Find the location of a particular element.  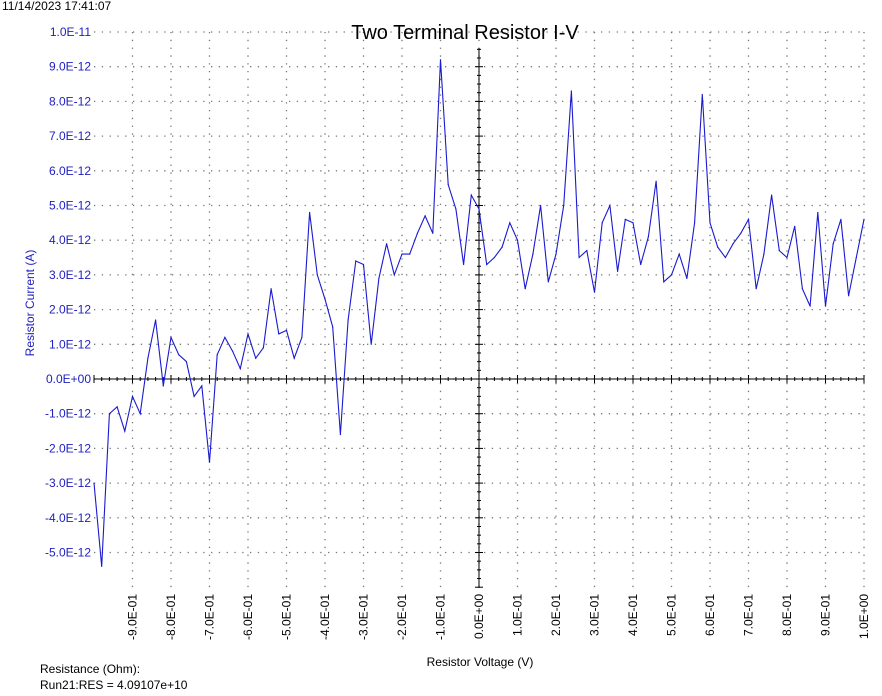

y-tick-label: 4.0E-12 is located at coordinates (70, 240).